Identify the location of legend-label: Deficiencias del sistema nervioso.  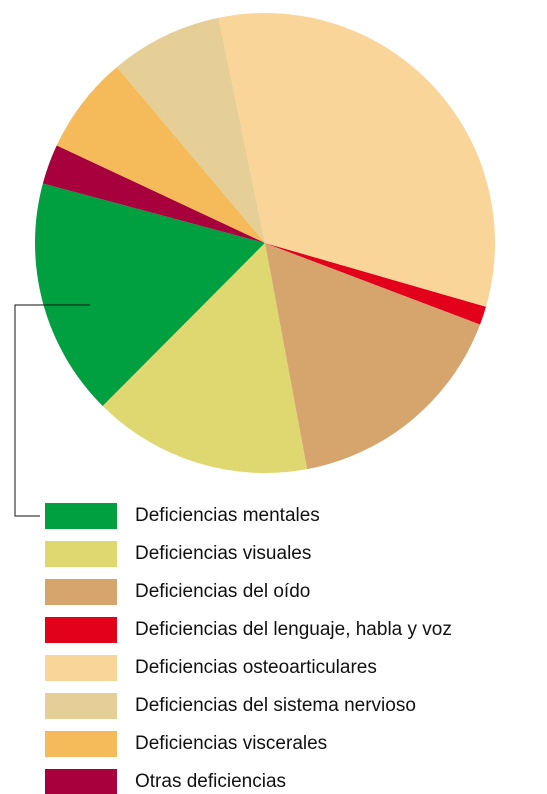
(275, 705).